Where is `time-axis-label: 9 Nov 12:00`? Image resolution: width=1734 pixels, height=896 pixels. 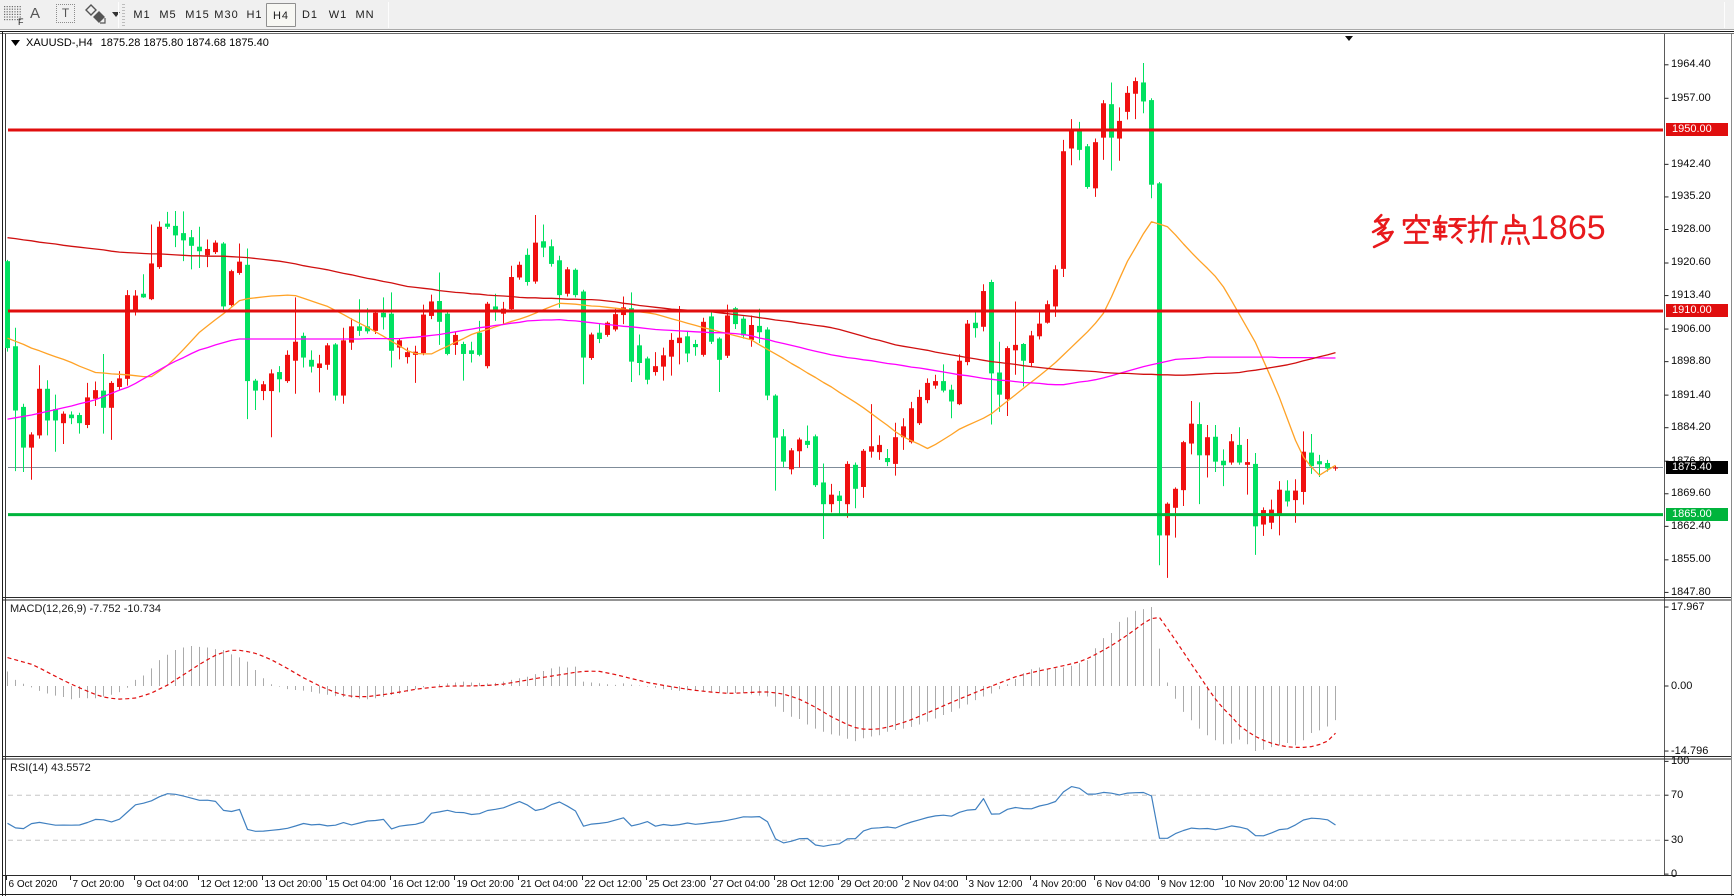
time-axis-label: 9 Nov 12:00 is located at coordinates (1187, 884).